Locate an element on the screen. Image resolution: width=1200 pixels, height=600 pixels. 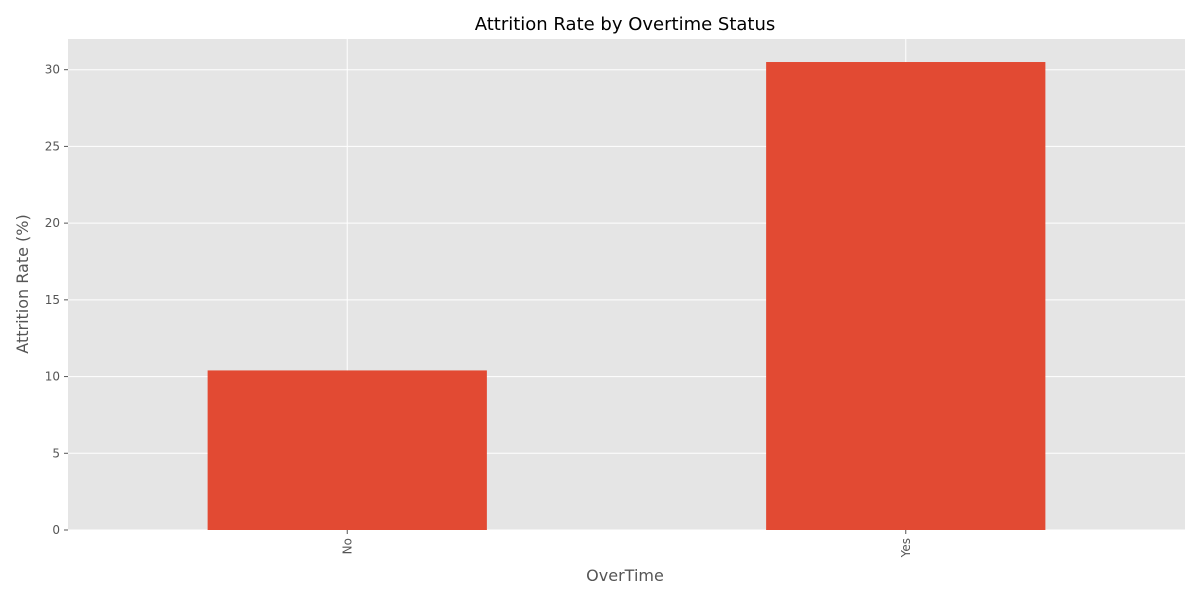
chart-title: Attrition Rate by Overtime Status is located at coordinates (625, 24).